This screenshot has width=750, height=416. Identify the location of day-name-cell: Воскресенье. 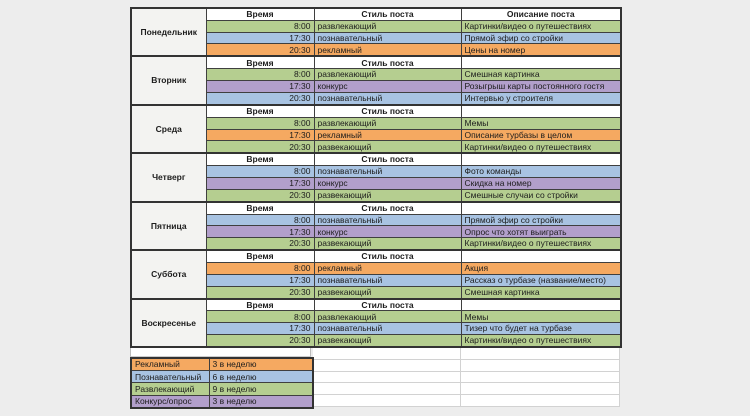
(168, 323).